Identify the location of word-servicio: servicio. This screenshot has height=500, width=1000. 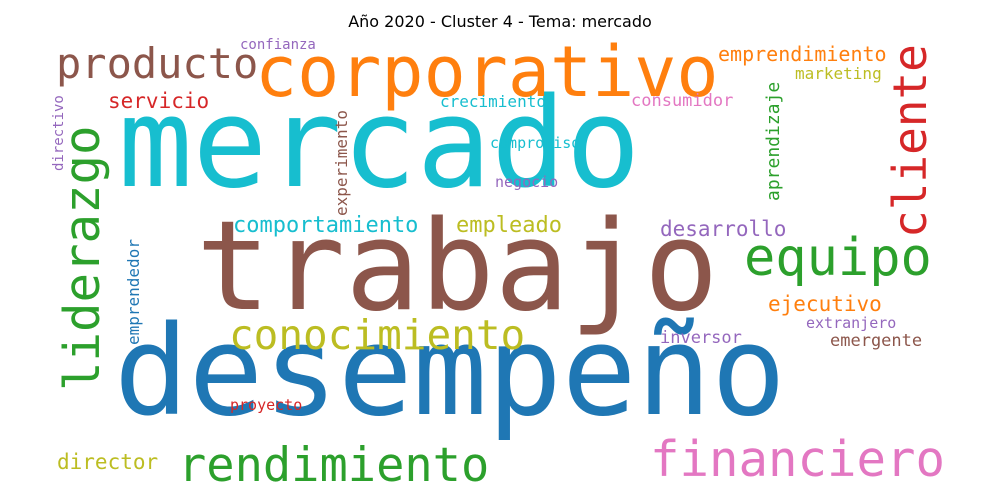
(159, 101).